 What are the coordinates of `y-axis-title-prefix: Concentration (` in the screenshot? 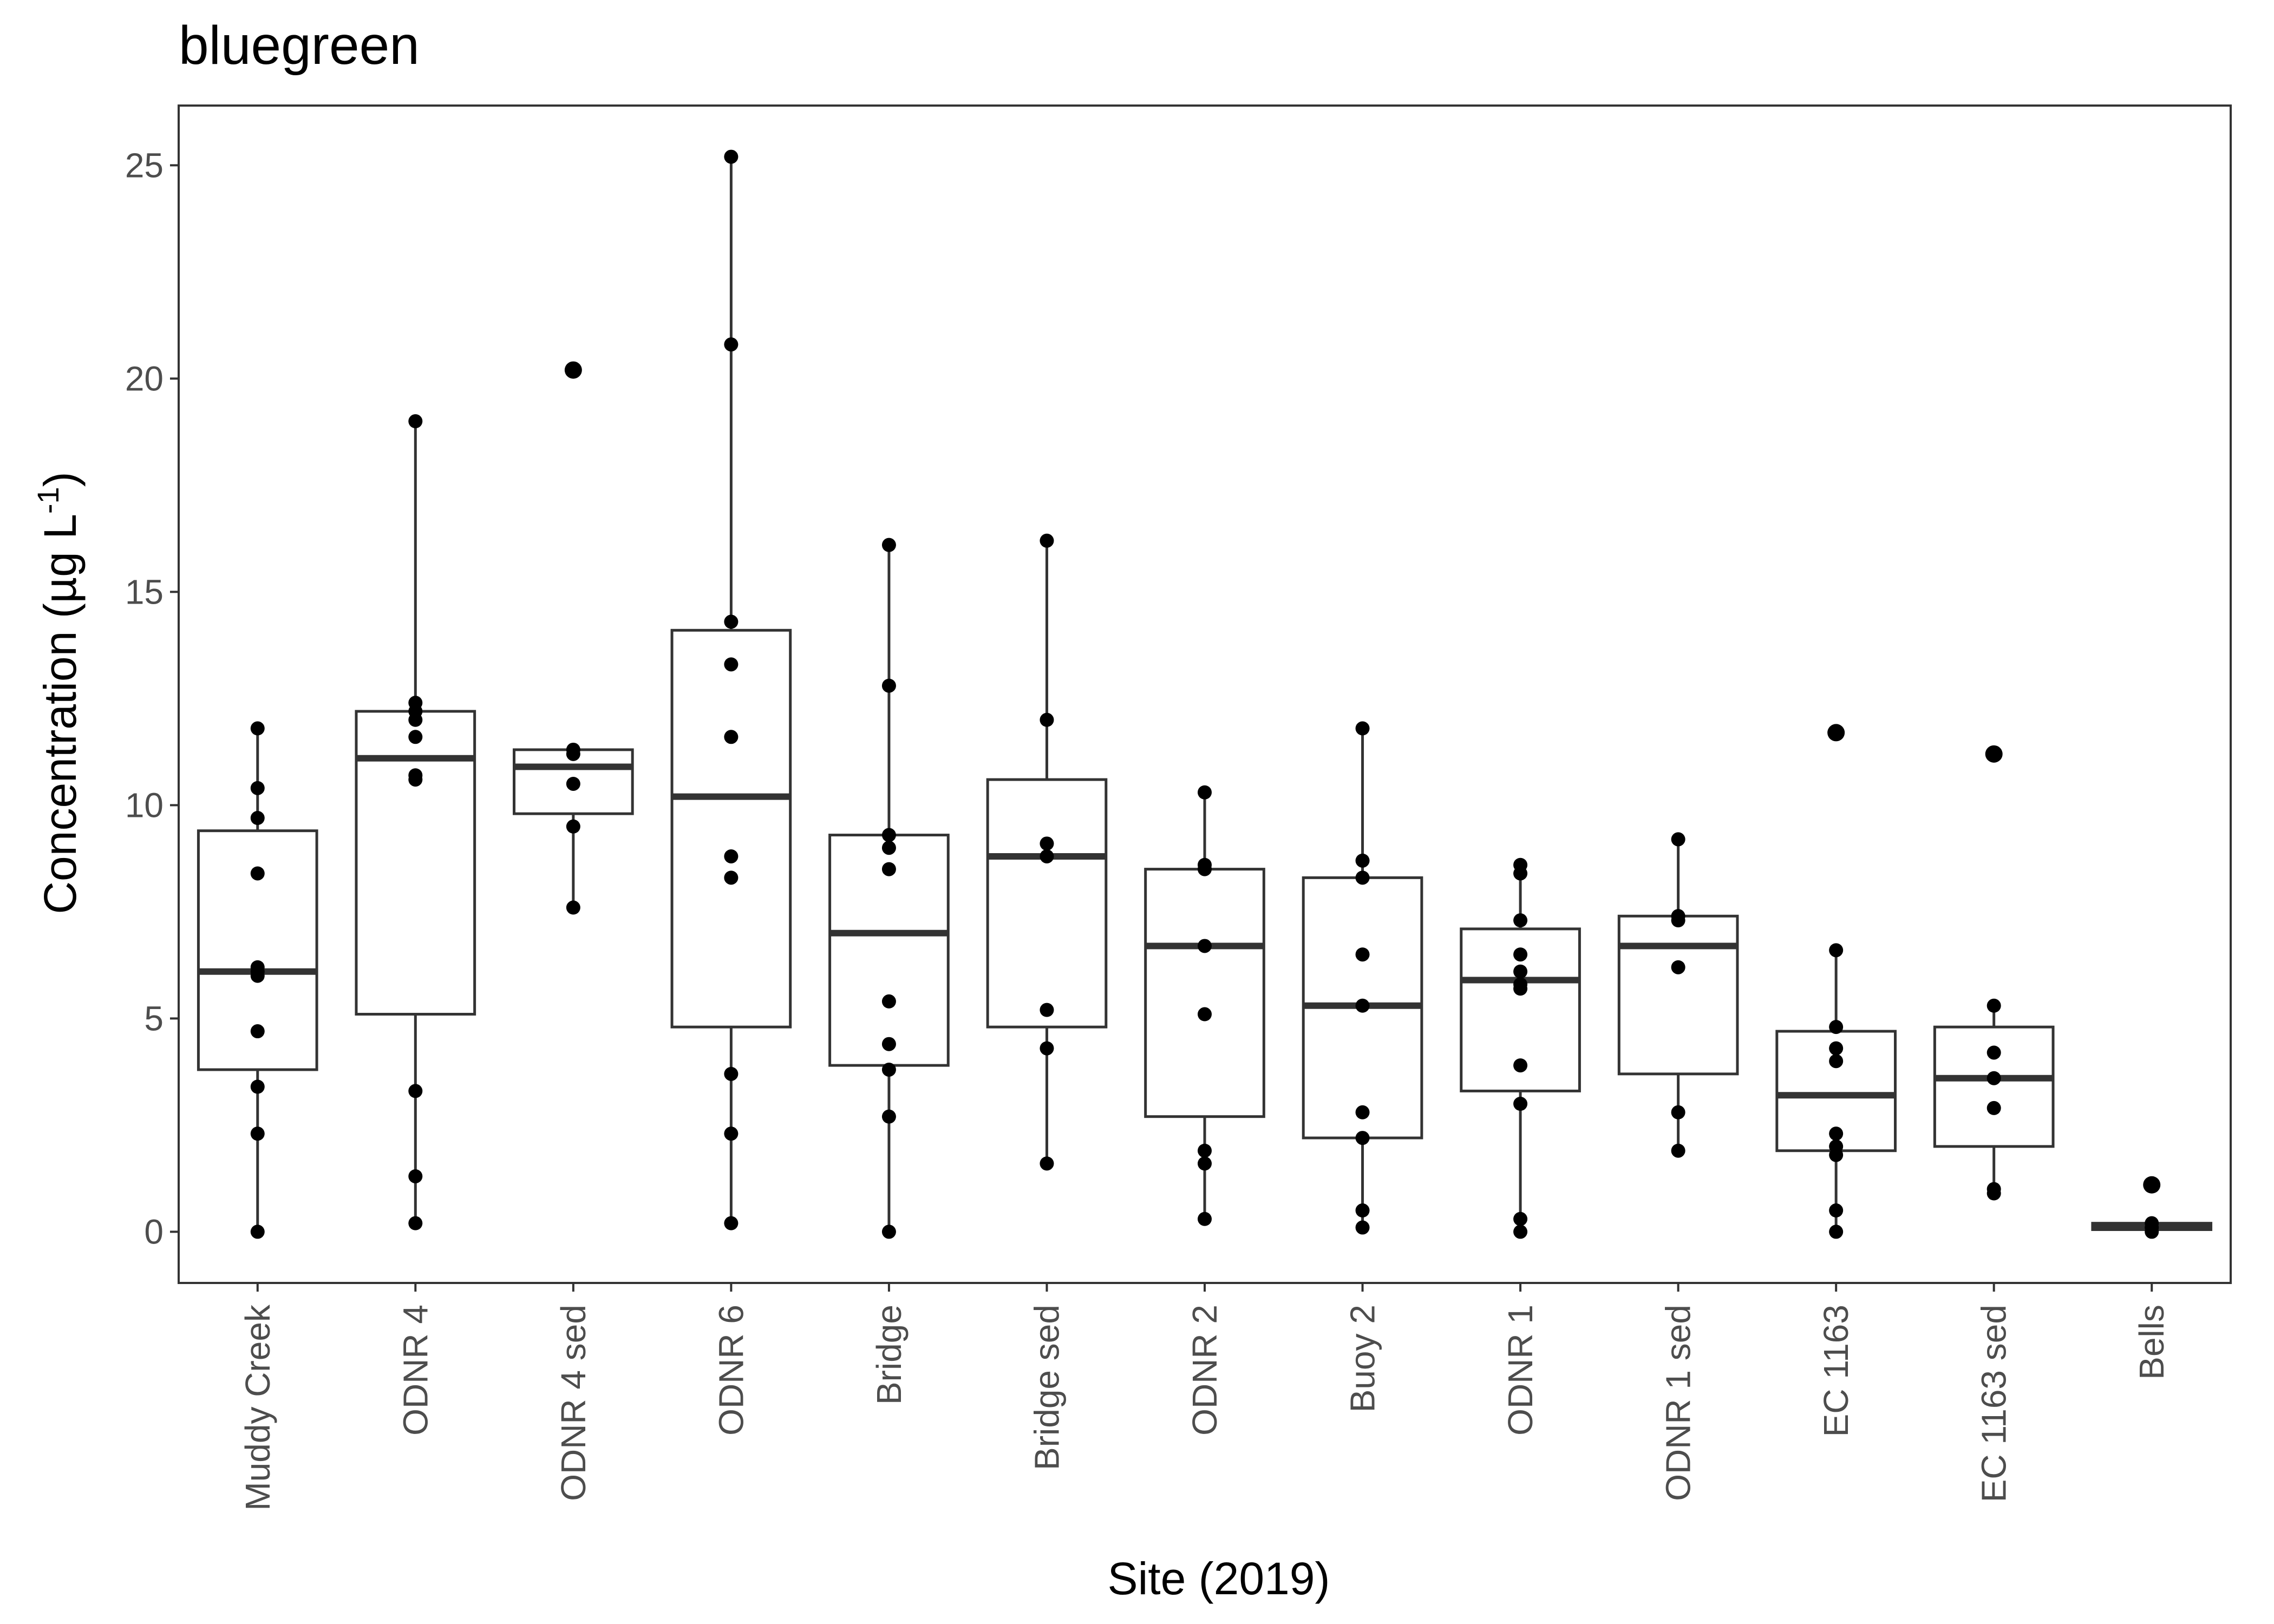 It's located at (61, 758).